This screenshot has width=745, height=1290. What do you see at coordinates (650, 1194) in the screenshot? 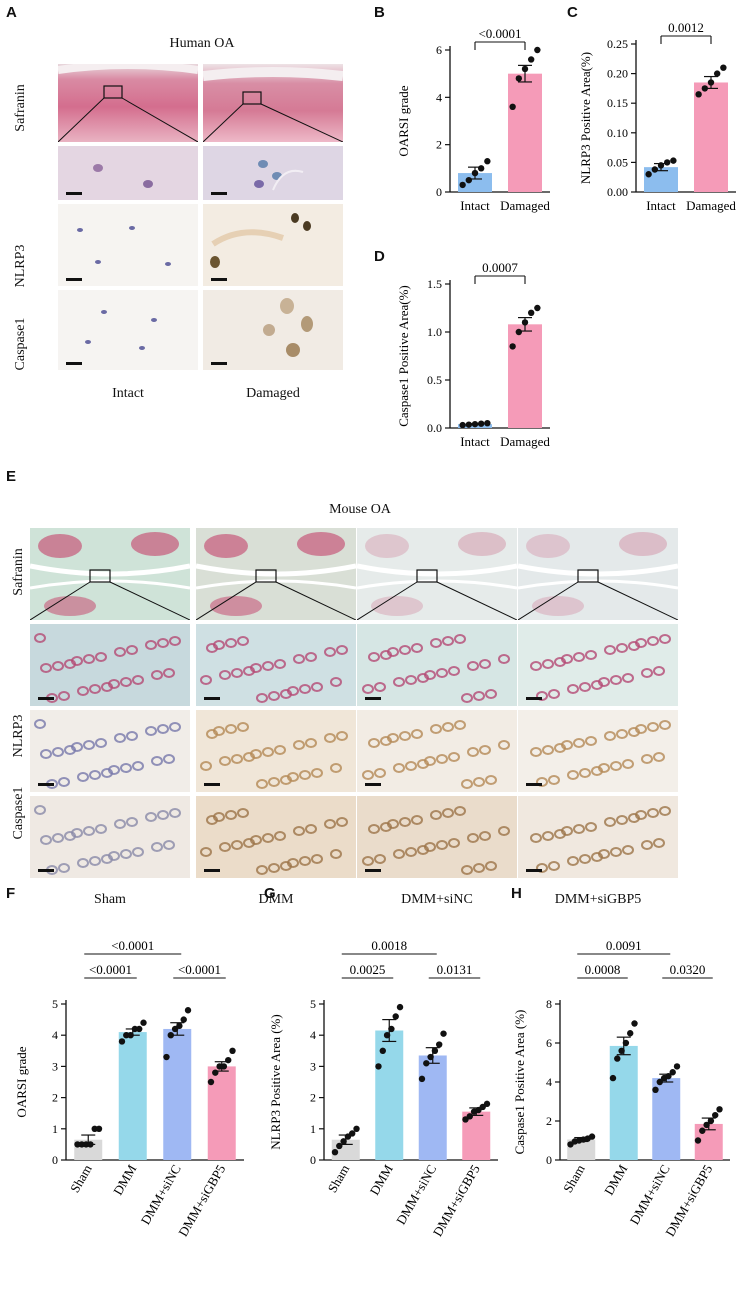
I see `chart-h-category-label: DMM+siNC` at bounding box center [650, 1194].